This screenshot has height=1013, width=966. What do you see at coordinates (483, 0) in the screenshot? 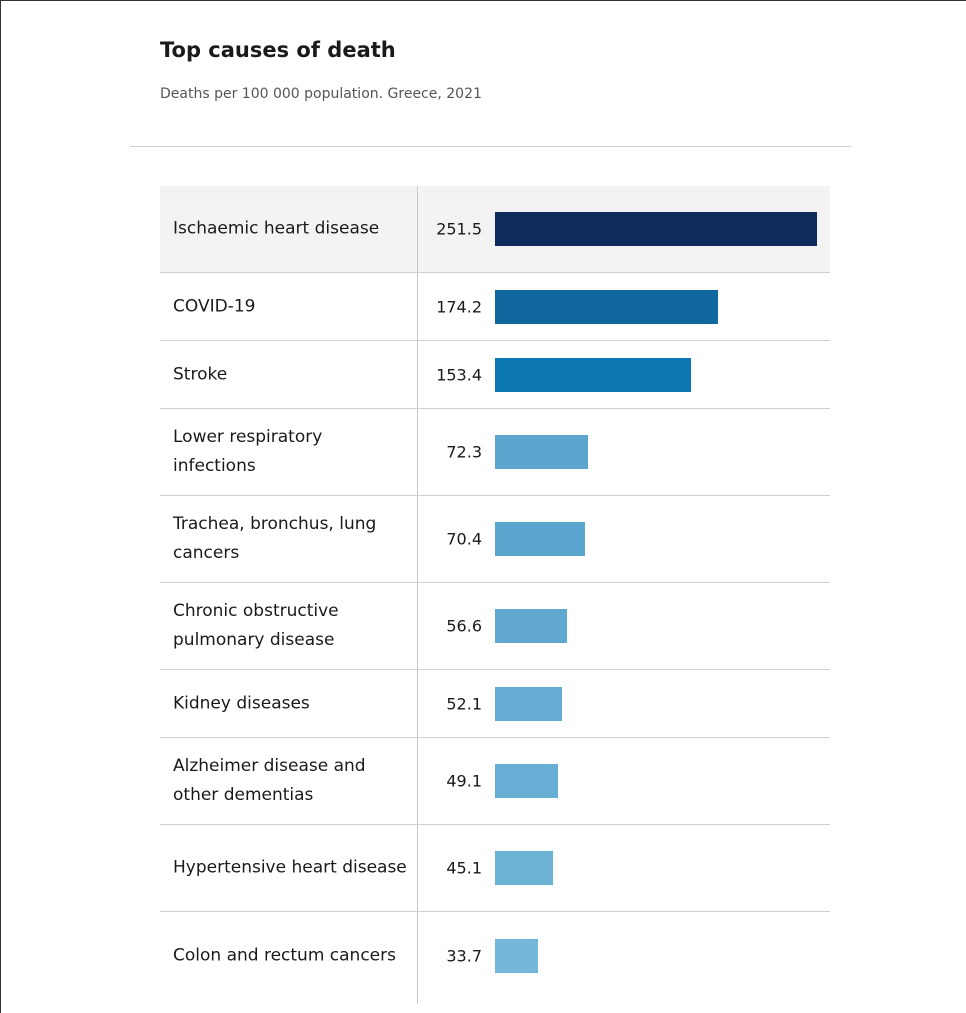
I see `frame-top-border` at bounding box center [483, 0].